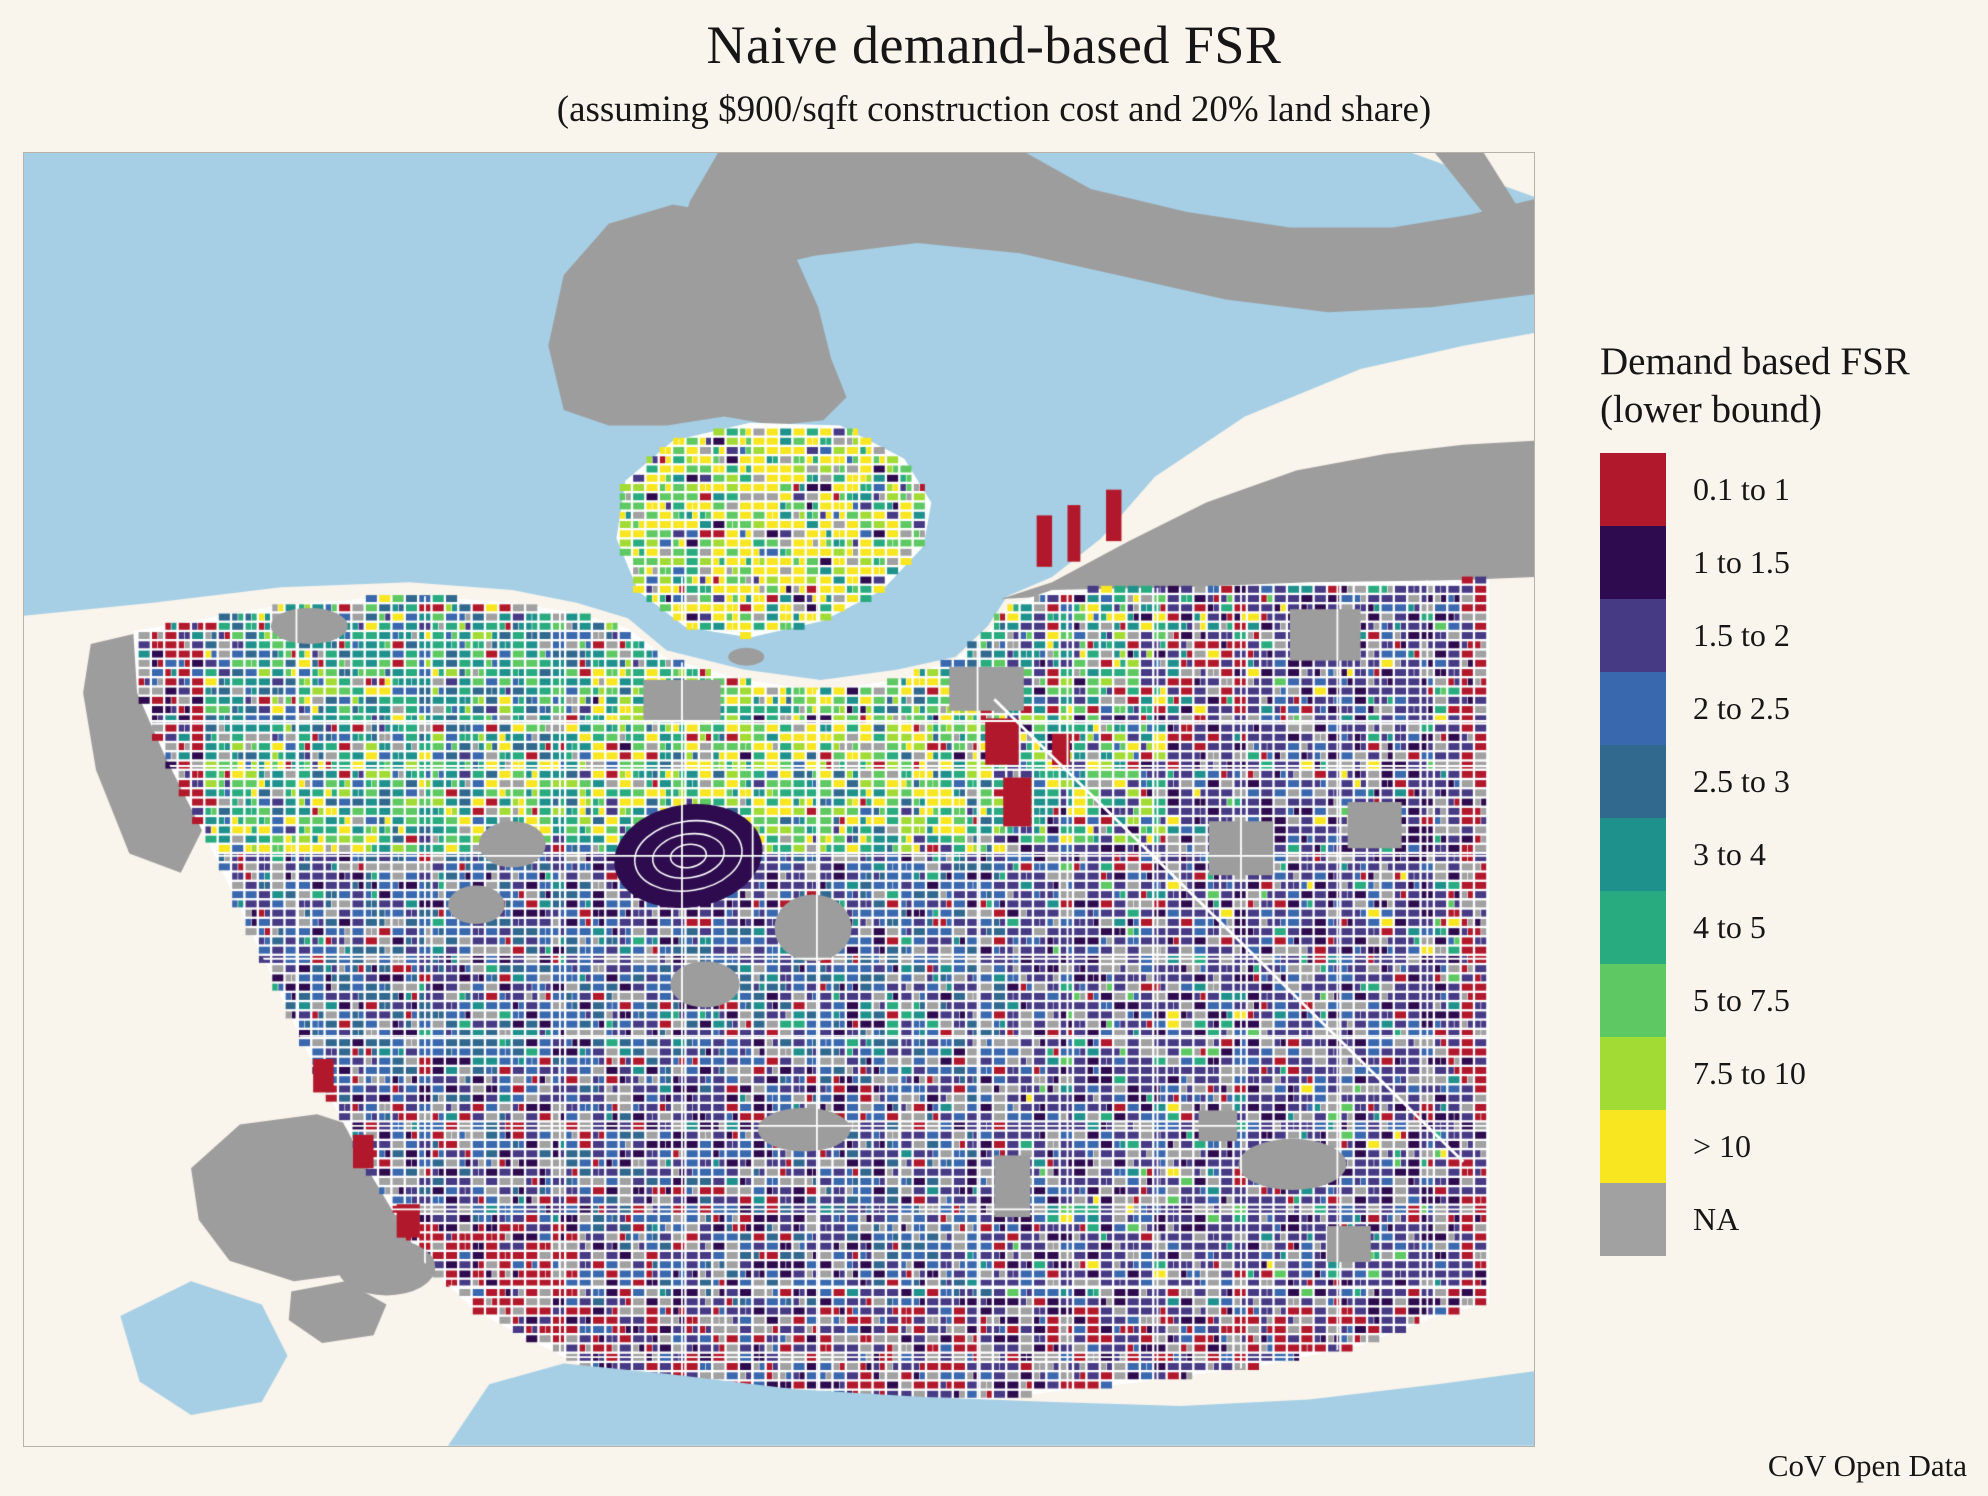 The height and width of the screenshot is (1496, 1988). I want to click on legend-item--10: > 10, so click(1790, 1146).